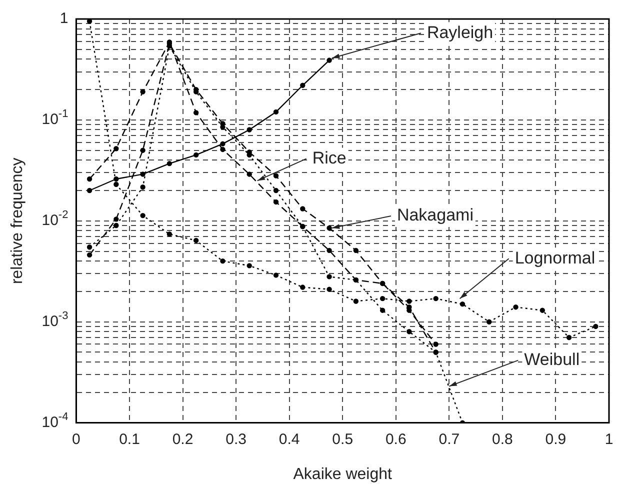 Image resolution: width=623 pixels, height=492 pixels. What do you see at coordinates (555, 439) in the screenshot?
I see `x-tick-label: 0.9` at bounding box center [555, 439].